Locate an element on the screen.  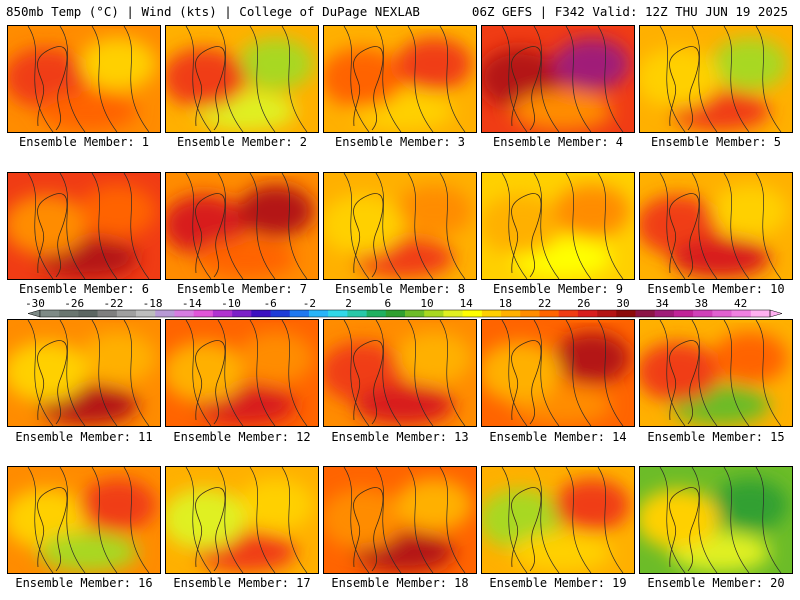
ensemble-member-label: Ensemble Member: 15 is located at coordinates (716, 437).